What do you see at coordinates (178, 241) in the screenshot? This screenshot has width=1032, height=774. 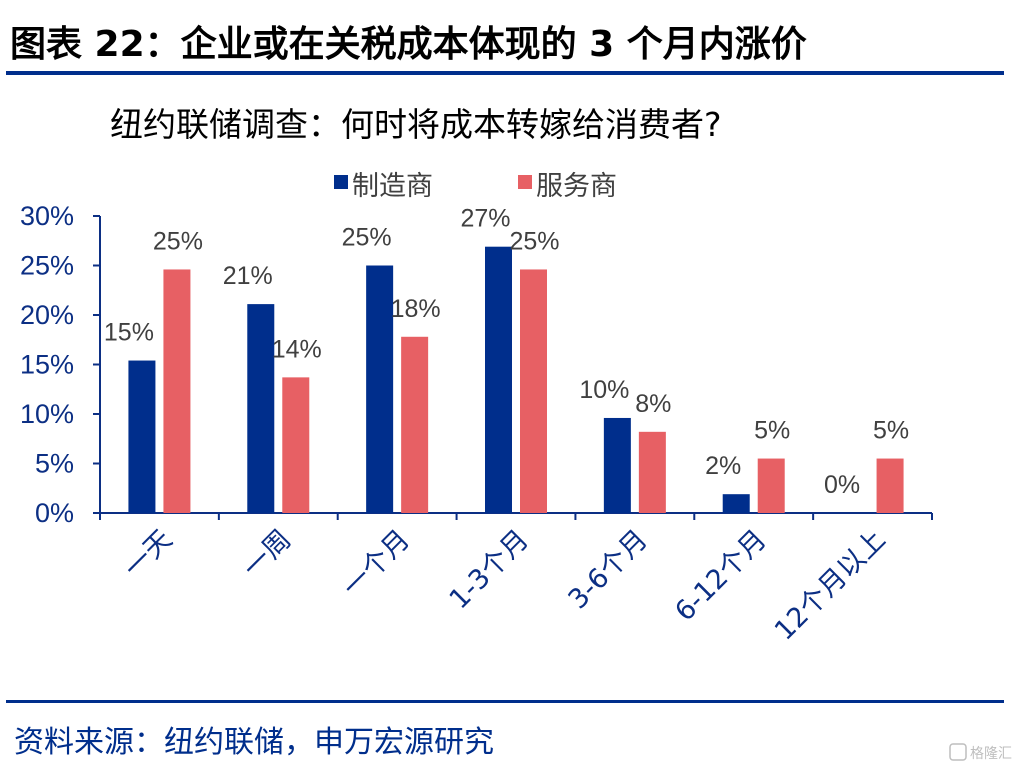 I see `data-label-service-1: 25%` at bounding box center [178, 241].